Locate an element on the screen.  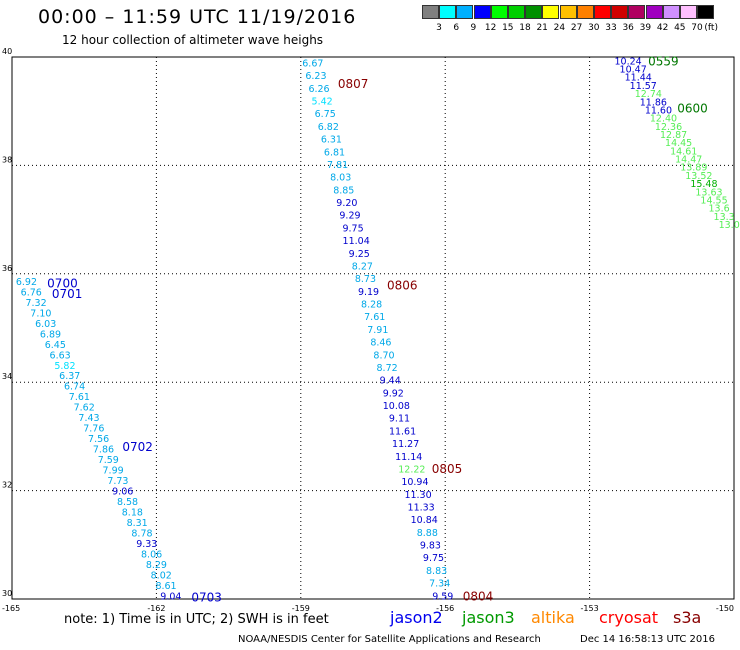
legend-tick-label: 45 is located at coordinates (680, 28).